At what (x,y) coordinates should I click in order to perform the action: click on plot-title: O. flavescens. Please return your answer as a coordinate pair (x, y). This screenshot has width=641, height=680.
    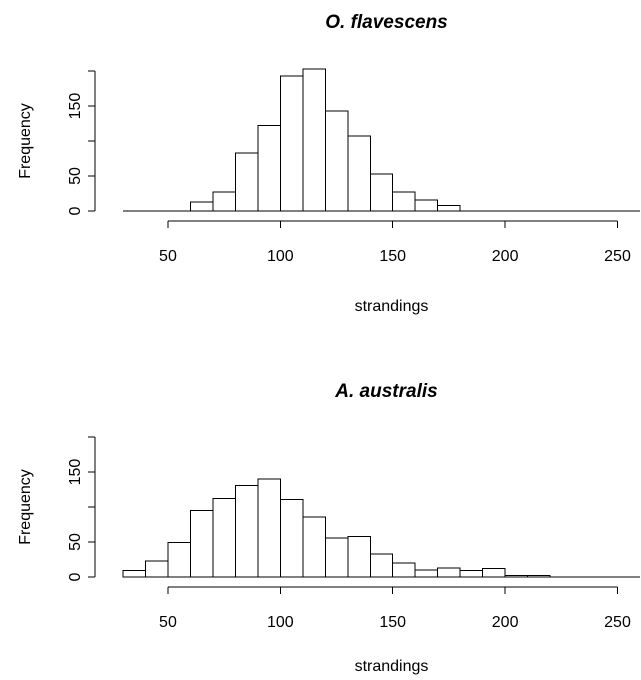
    Looking at the image, I should click on (386, 22).